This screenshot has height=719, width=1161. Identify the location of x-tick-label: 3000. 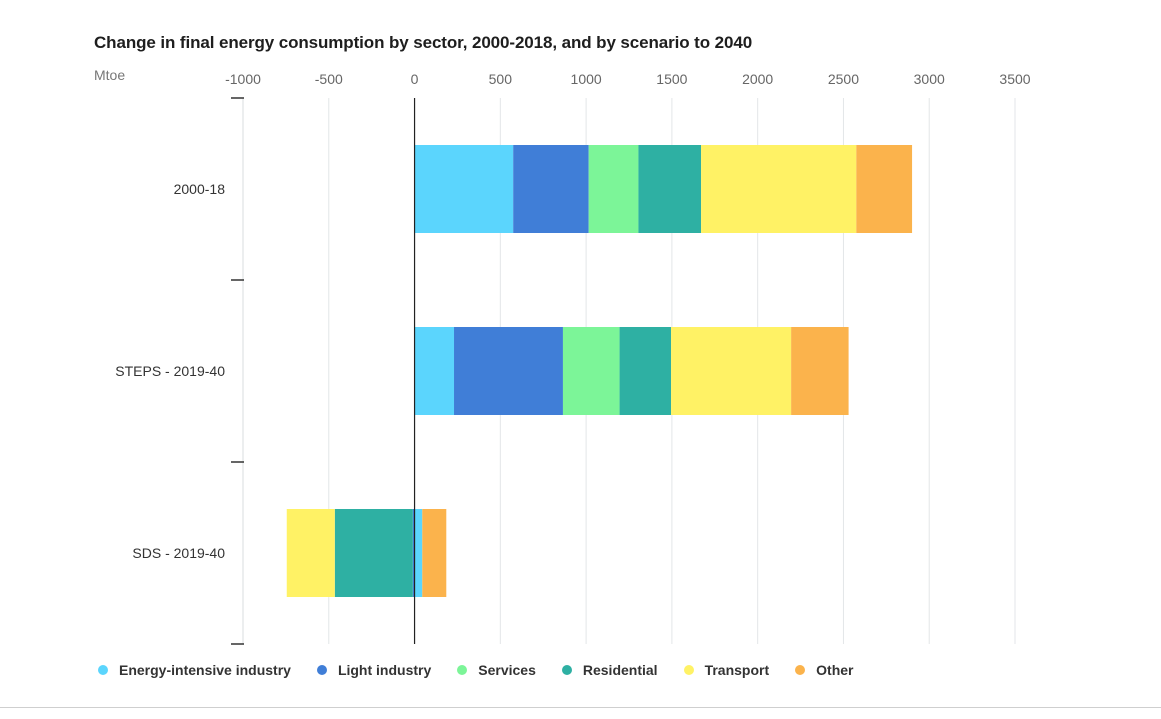
(929, 79).